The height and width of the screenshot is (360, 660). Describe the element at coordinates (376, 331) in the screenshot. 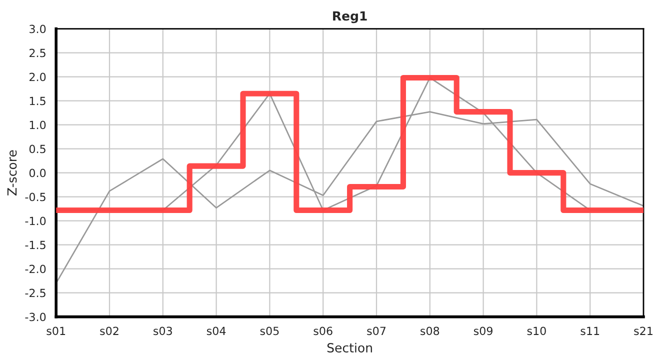

I see `x-tick-label: s07` at that location.